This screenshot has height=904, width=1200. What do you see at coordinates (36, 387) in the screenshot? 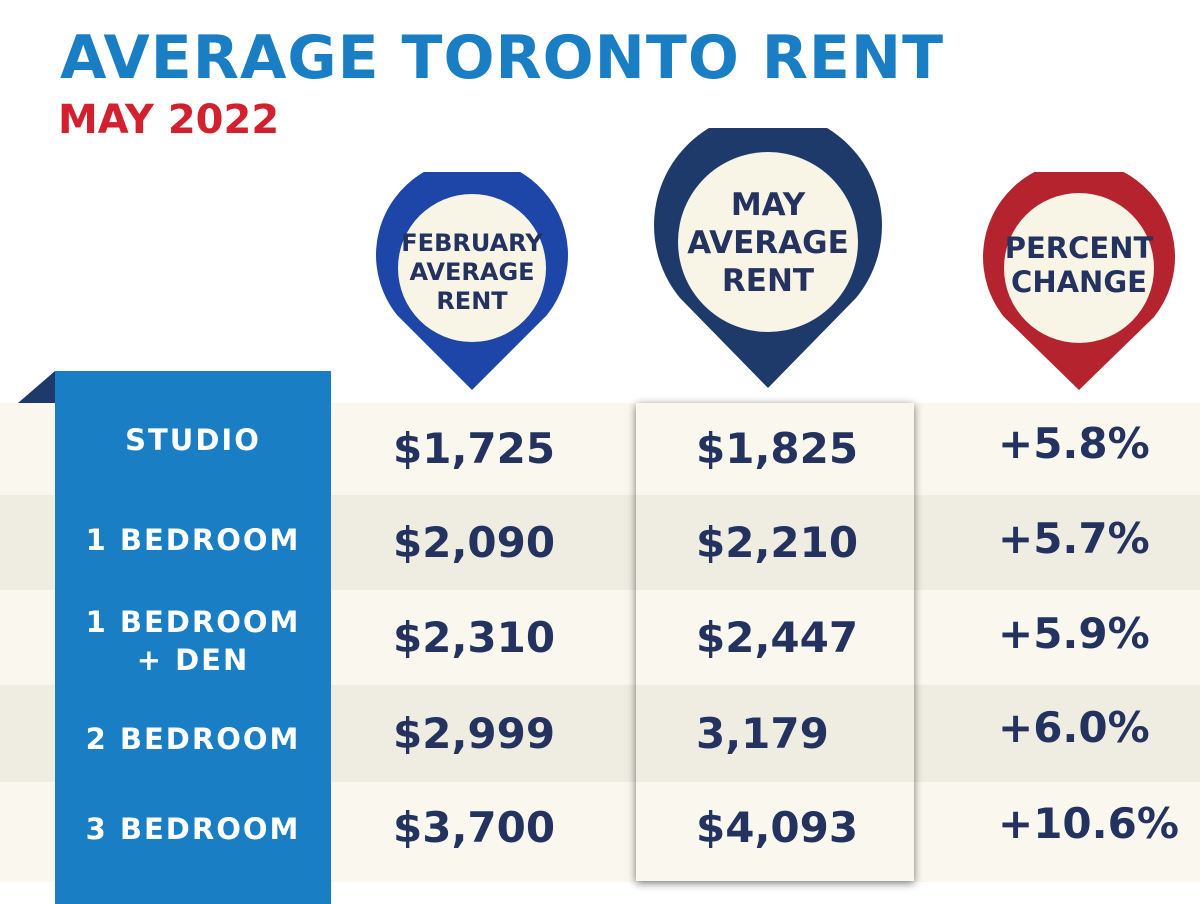
I see `ribbon-fold` at bounding box center [36, 387].